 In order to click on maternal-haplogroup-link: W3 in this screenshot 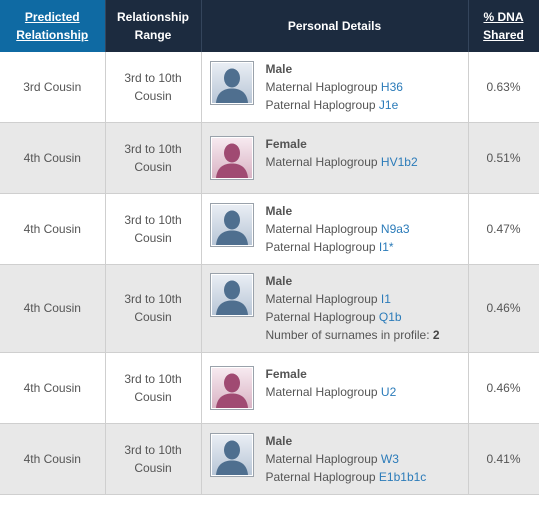, I will do `click(389, 458)`.